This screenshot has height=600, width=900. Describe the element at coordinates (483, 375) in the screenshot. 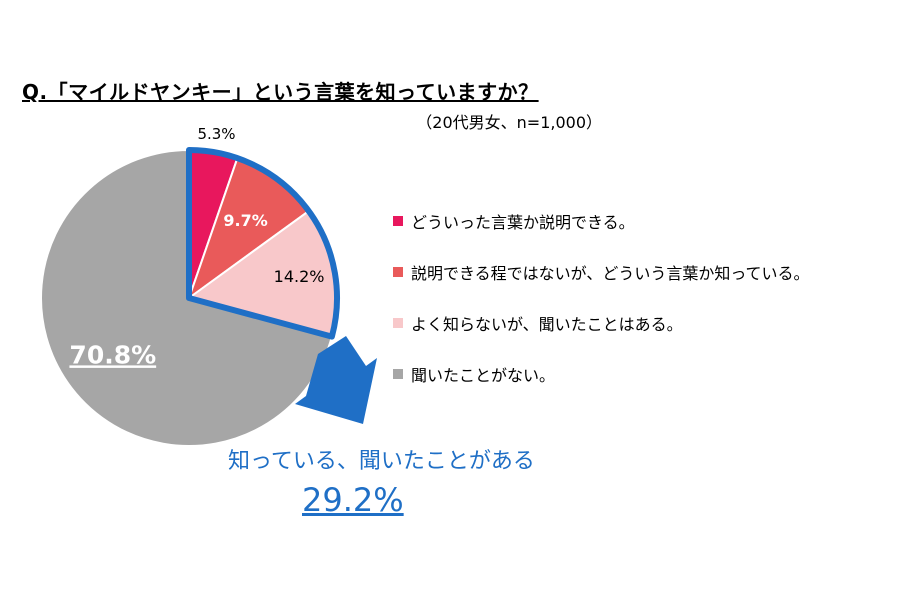

I see `legend-label: 聞いたことがない。` at that location.